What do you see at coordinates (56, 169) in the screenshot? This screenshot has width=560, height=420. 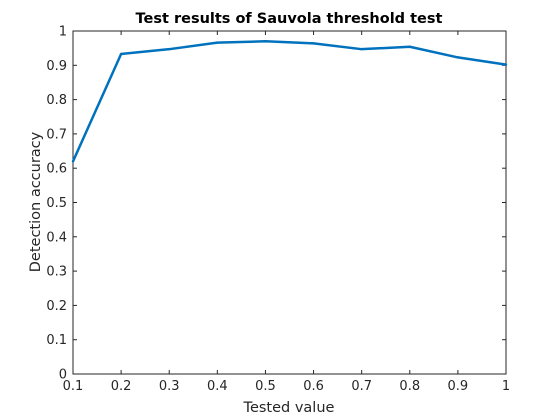 I see `y-tick-label: 0.6` at bounding box center [56, 169].